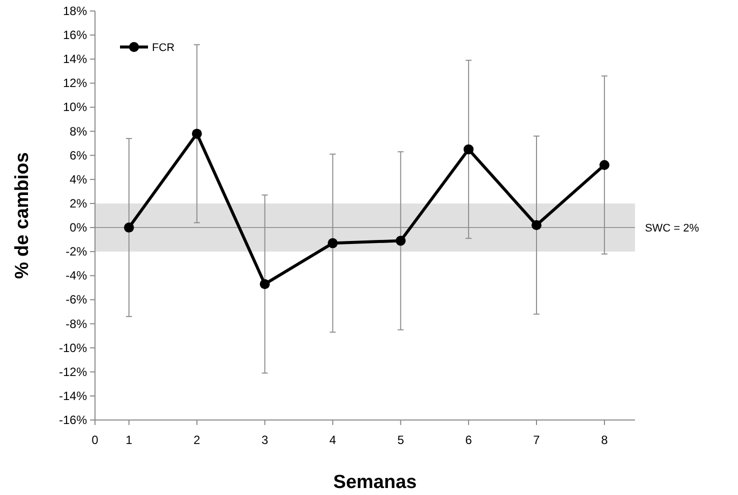 This screenshot has height=495, width=738. Describe the element at coordinates (73, 347) in the screenshot. I see `y-tick-label: -10%` at that location.